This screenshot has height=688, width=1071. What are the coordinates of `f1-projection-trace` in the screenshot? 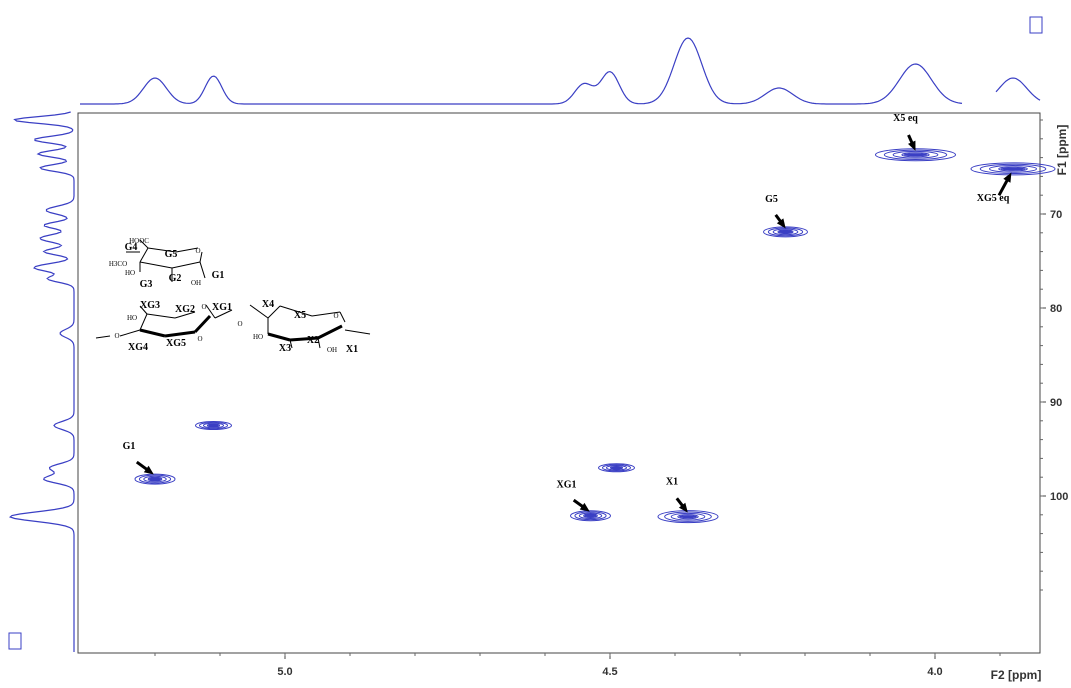 It's located at (41, 381).